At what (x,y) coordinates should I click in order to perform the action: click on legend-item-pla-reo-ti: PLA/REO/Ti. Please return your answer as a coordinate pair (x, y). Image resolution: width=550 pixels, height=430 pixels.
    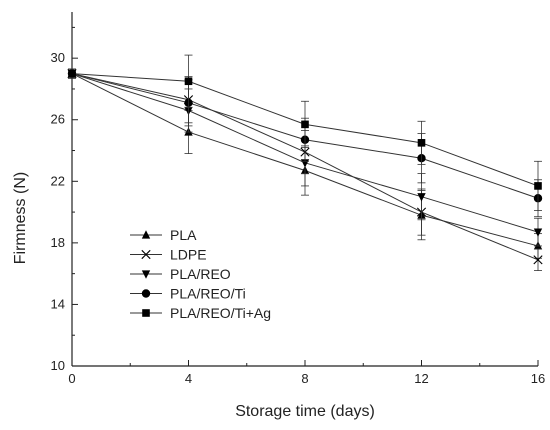
    Looking at the image, I should click on (188, 294).